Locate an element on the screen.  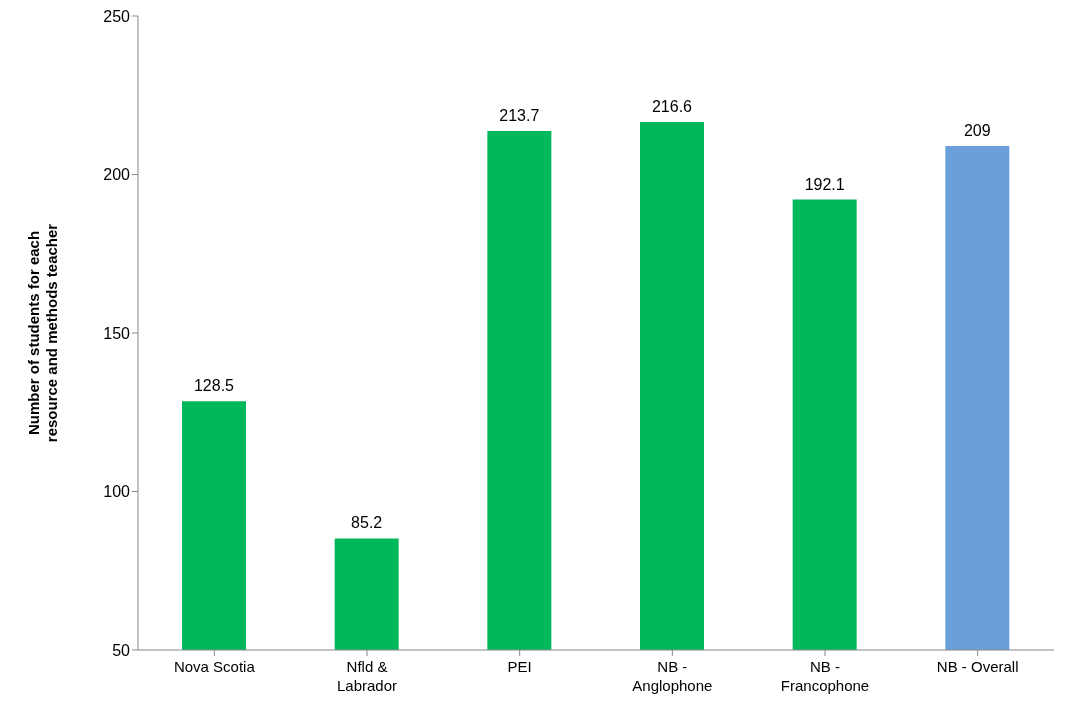
x-tick-label: NB - Francophone is located at coordinates (825, 676).